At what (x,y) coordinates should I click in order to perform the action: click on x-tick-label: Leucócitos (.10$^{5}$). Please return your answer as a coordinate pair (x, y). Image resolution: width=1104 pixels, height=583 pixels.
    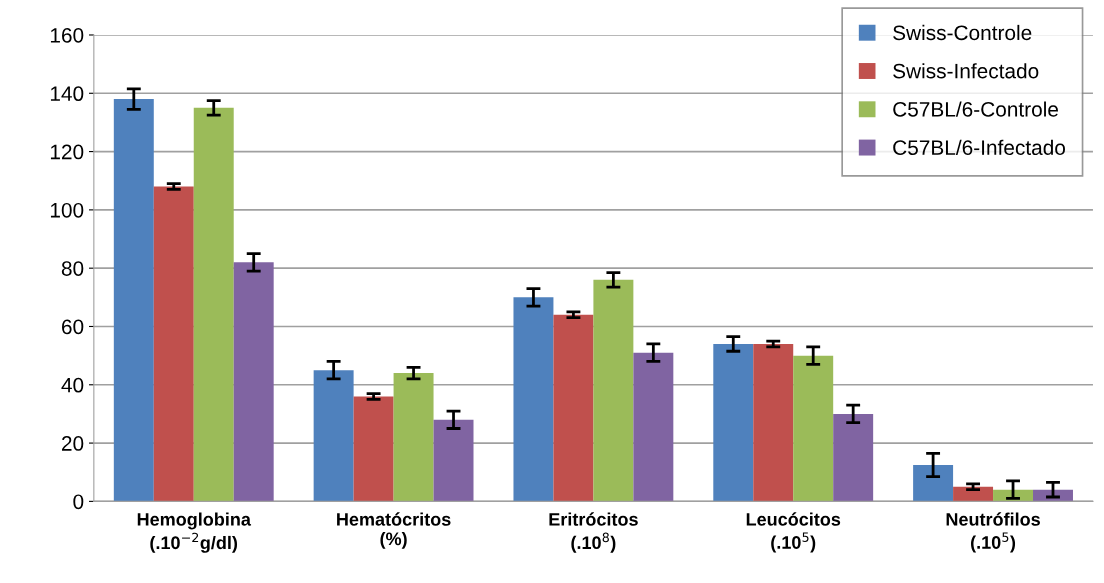
    Looking at the image, I should click on (793, 532).